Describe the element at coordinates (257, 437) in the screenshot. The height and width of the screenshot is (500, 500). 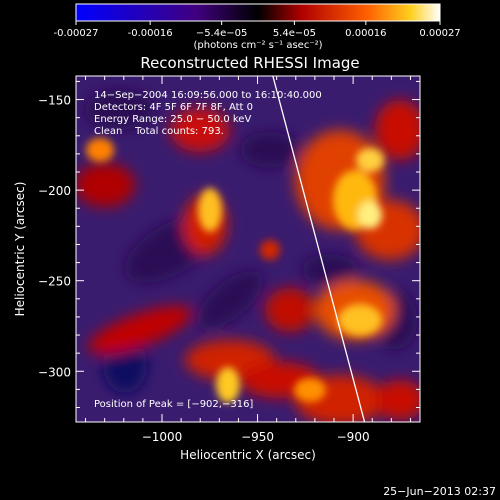
I see `x-tick-label: −950` at that location.